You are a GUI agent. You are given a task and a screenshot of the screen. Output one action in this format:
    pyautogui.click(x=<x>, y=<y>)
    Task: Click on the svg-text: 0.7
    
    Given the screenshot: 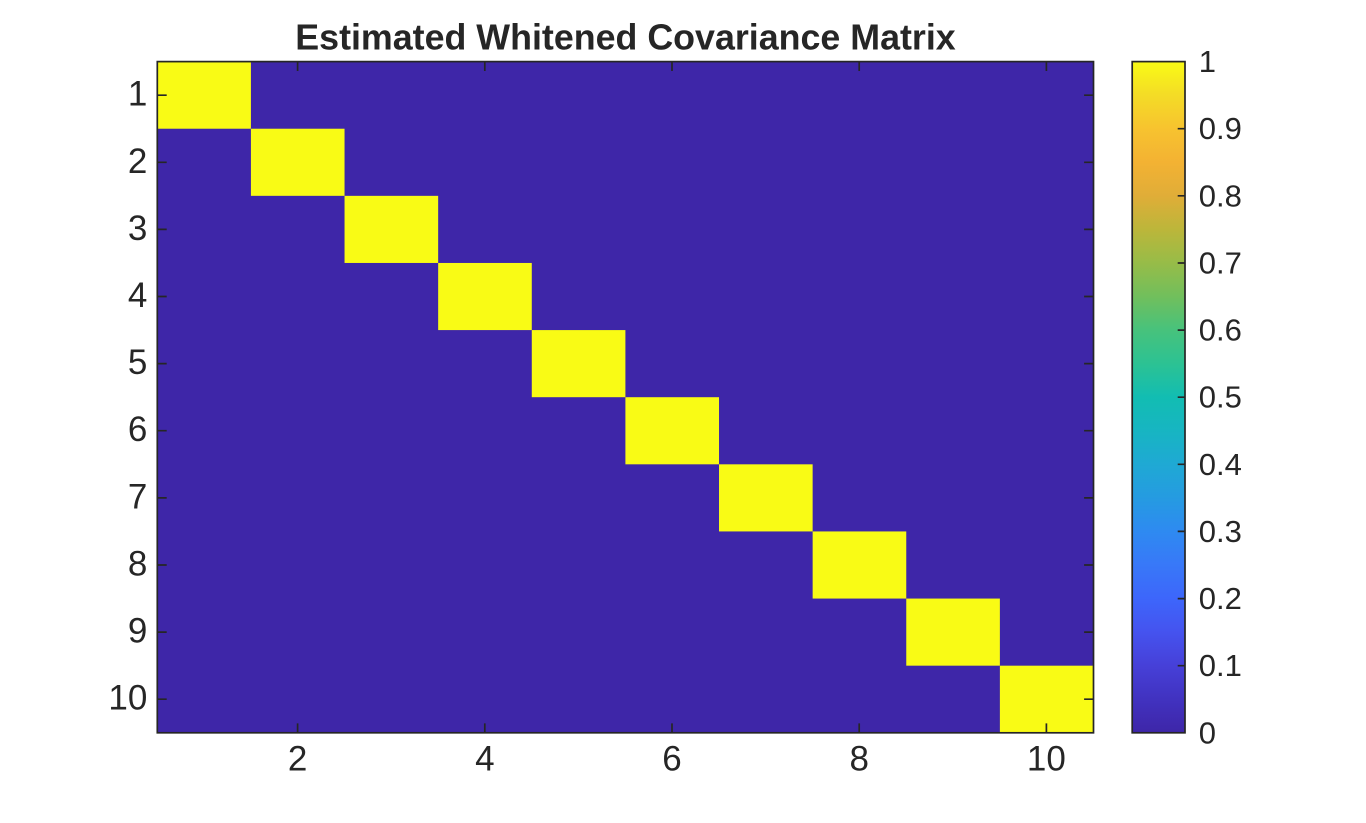 What is the action you would take?
    pyautogui.click(x=1220, y=263)
    